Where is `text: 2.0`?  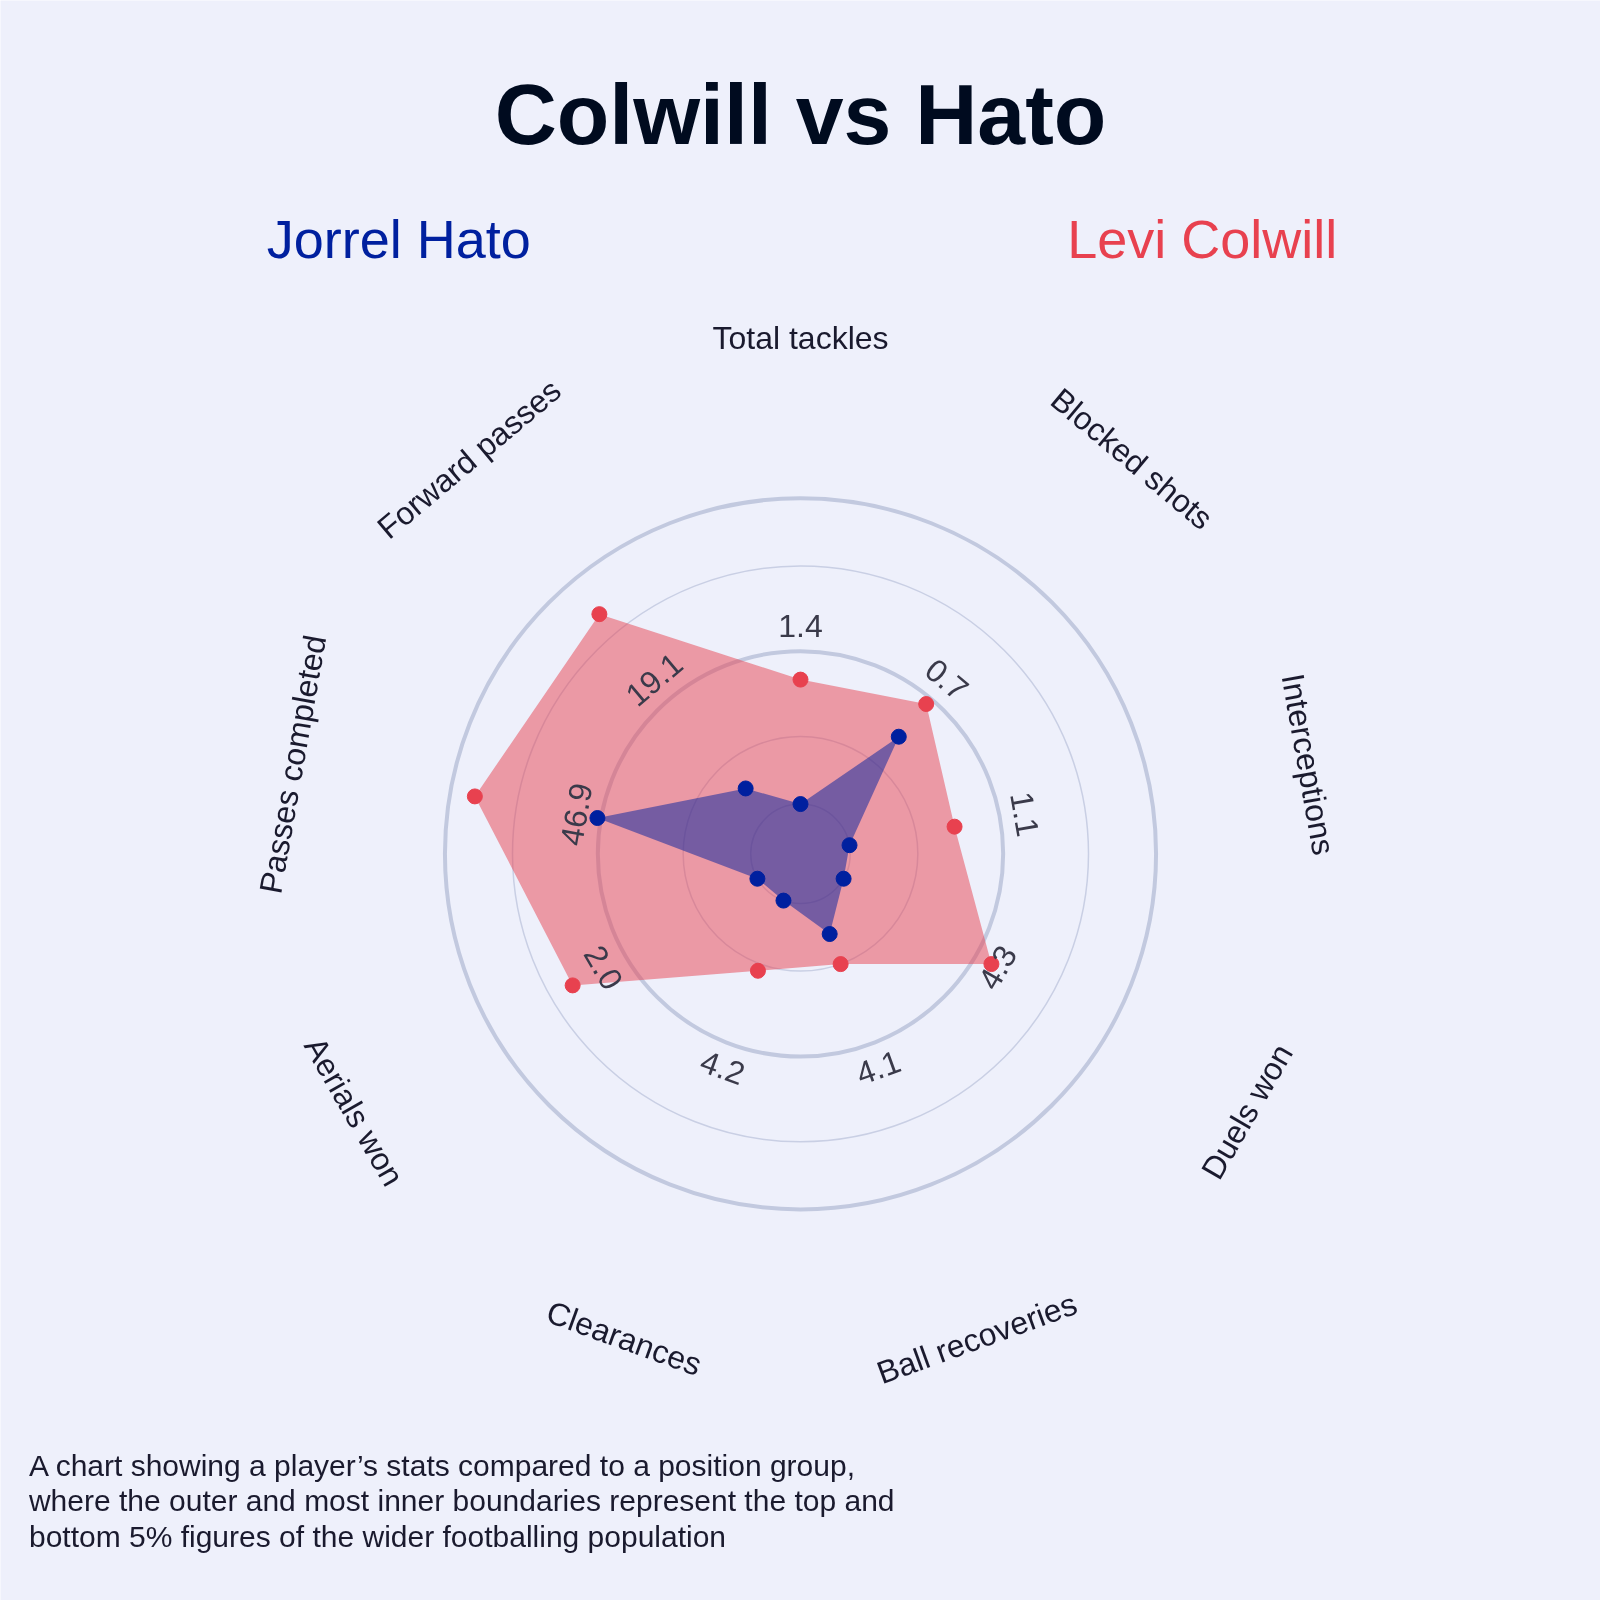
text: 2.0 is located at coordinates (603, 967).